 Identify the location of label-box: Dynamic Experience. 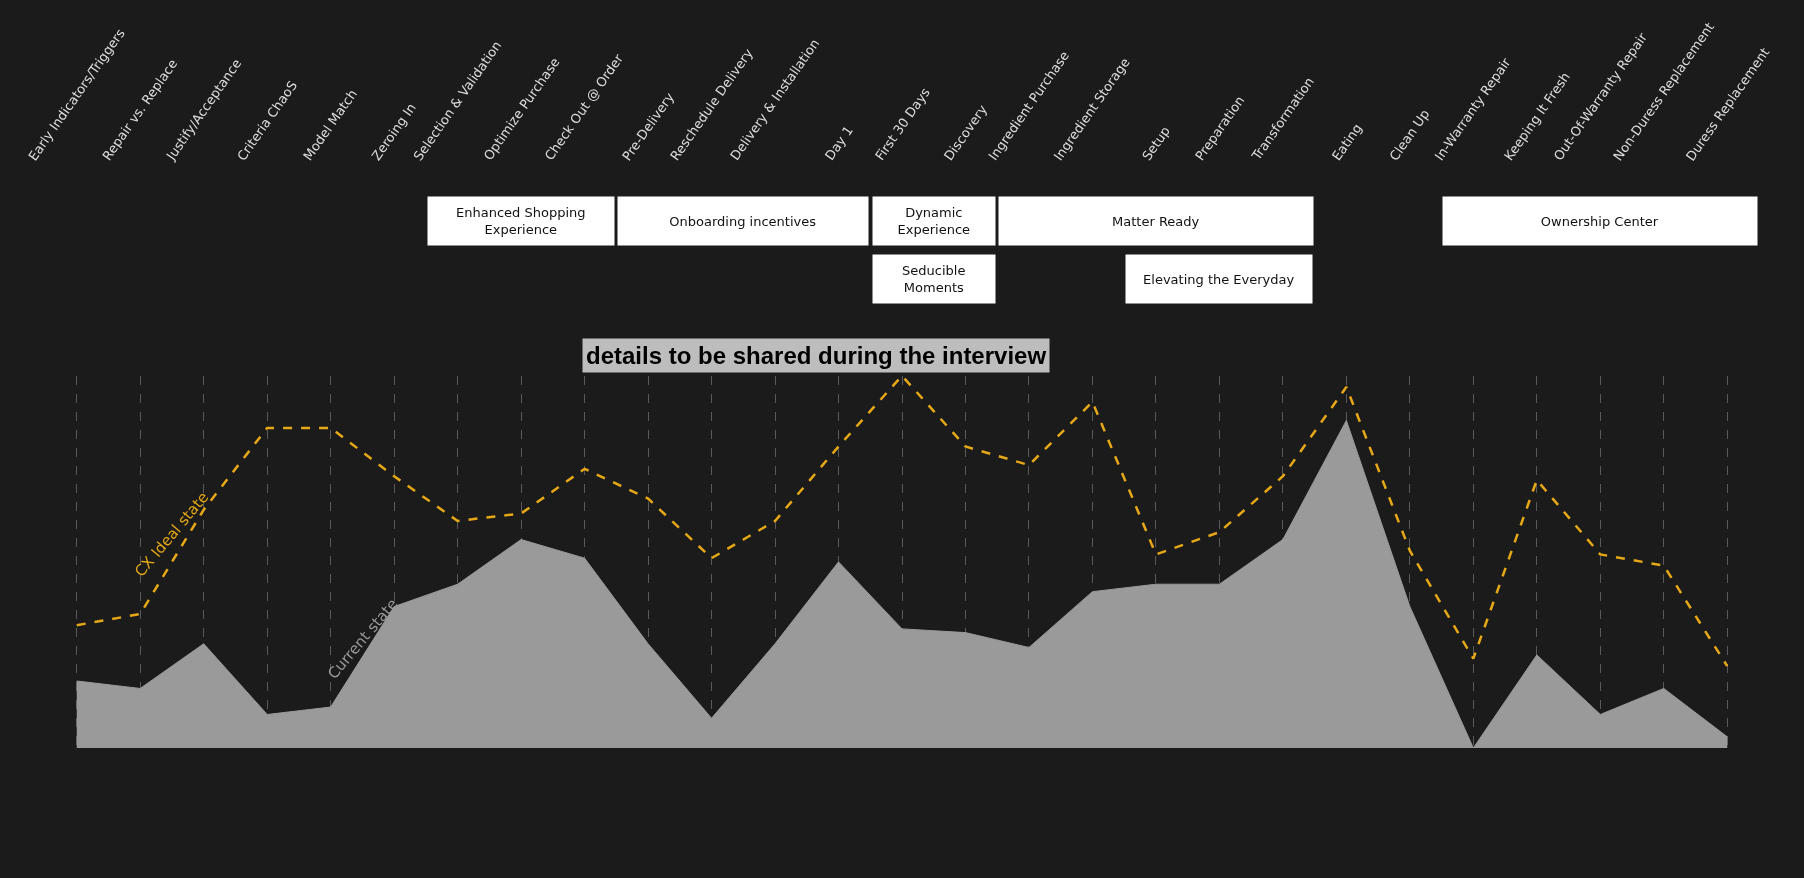
(934, 221).